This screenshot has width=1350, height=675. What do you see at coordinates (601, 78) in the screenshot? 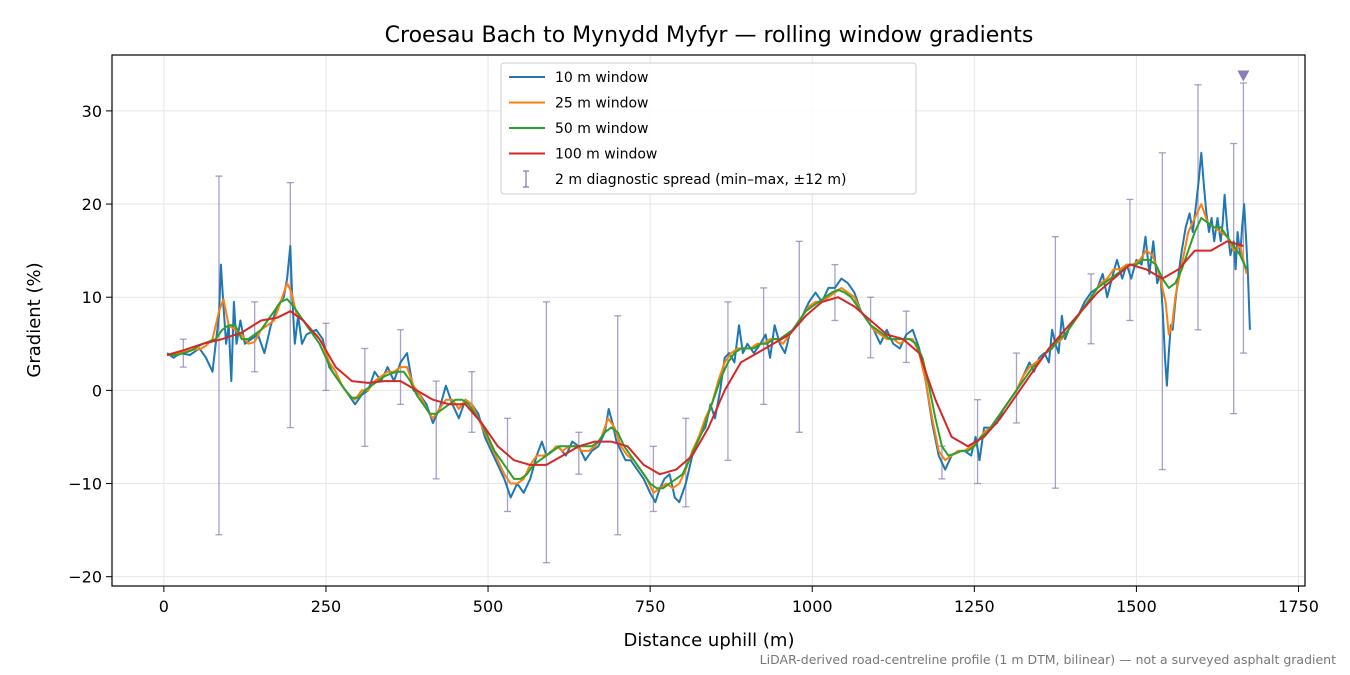
I see `legend-entry-0: 10 m window` at bounding box center [601, 78].